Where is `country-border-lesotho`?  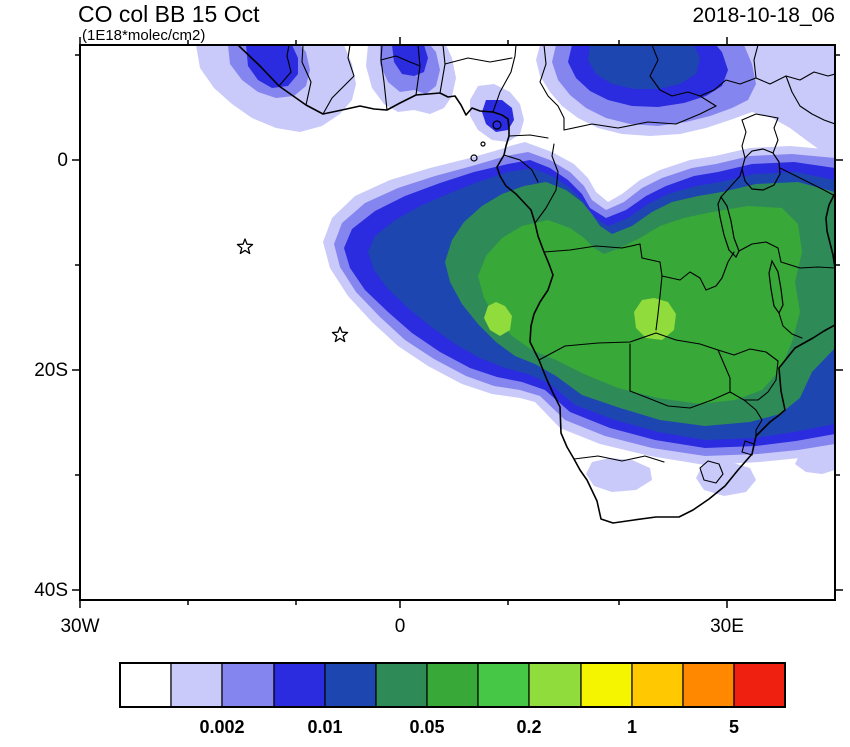 country-border-lesotho is located at coordinates (711, 472).